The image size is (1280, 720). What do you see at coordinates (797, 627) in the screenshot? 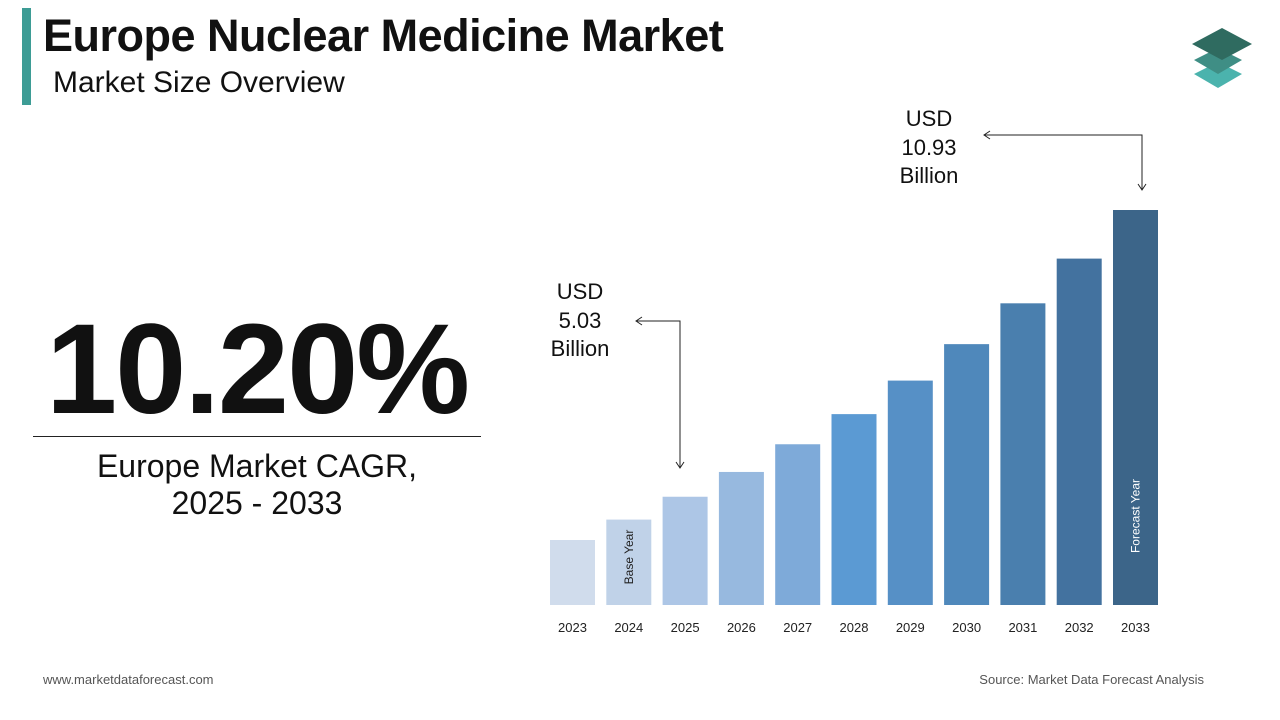
I see `x-tick-label: 2027` at bounding box center [797, 627].